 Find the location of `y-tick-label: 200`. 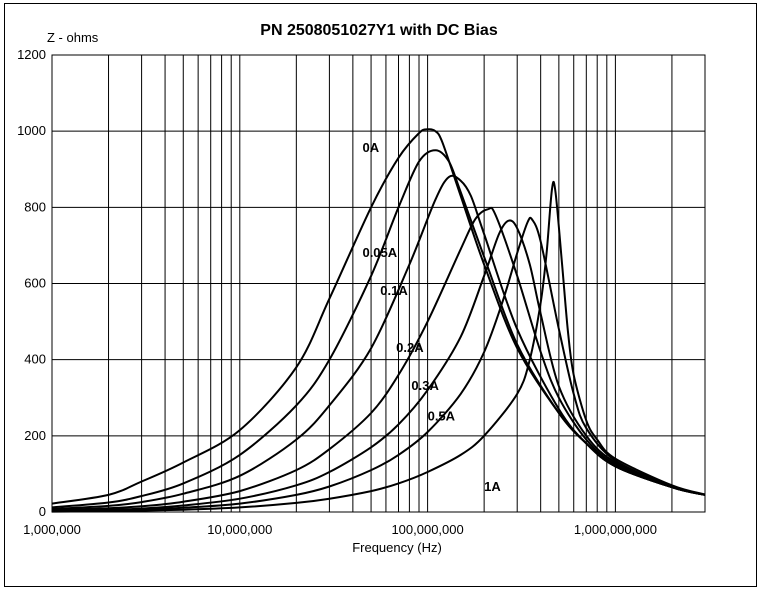

y-tick-label: 200 is located at coordinates (35, 435).